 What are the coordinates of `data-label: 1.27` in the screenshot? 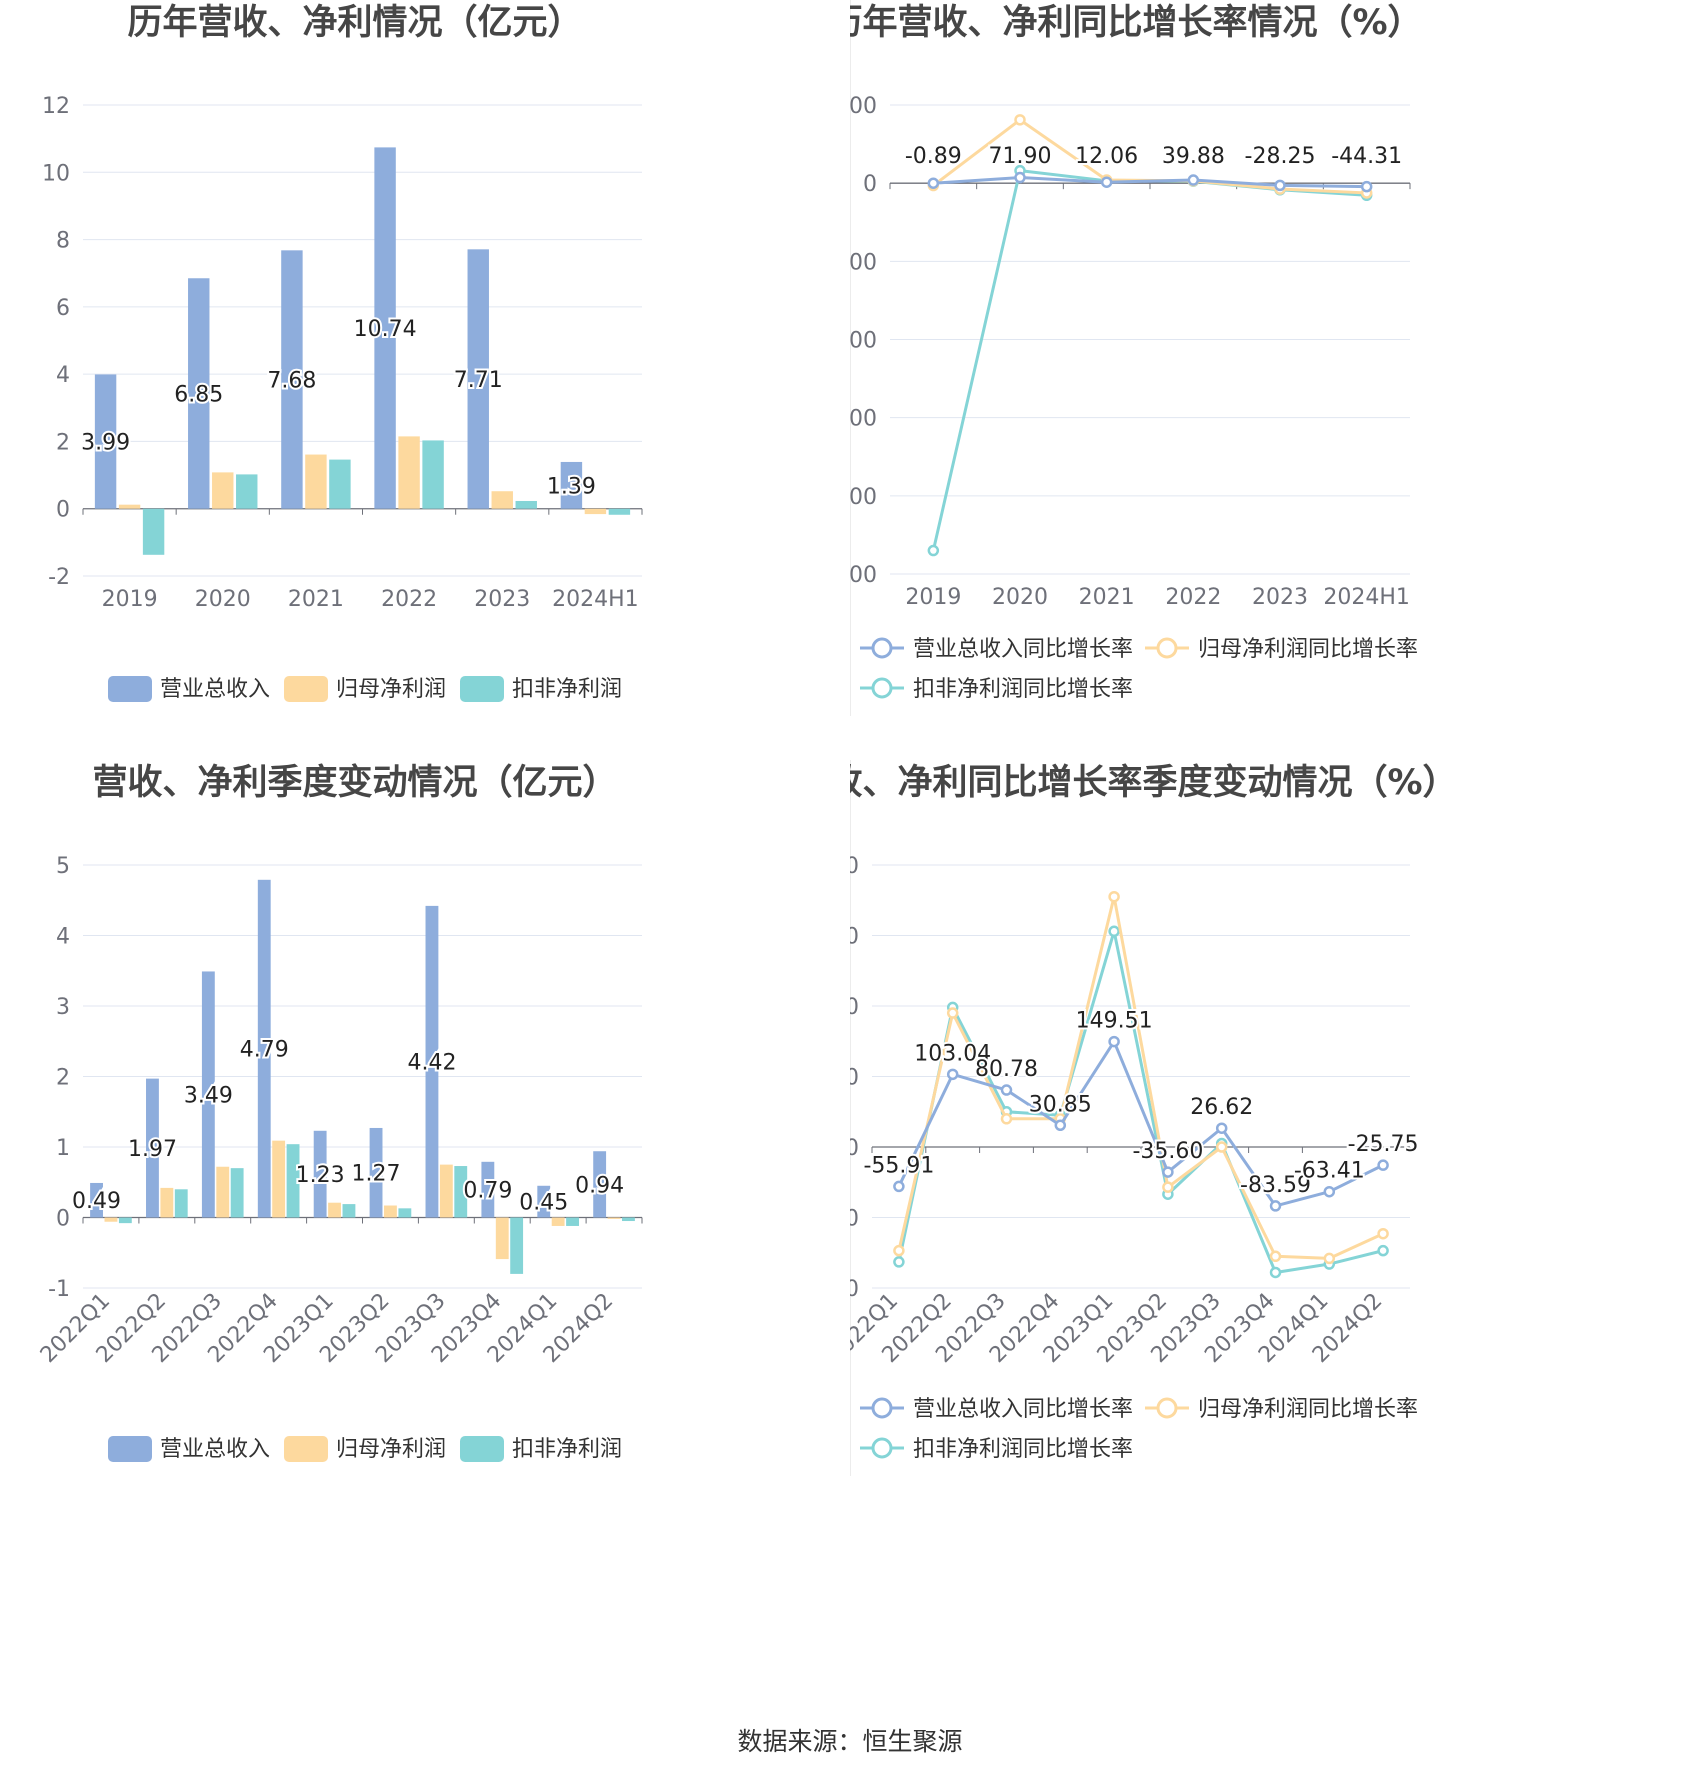 It's located at (376, 1174).